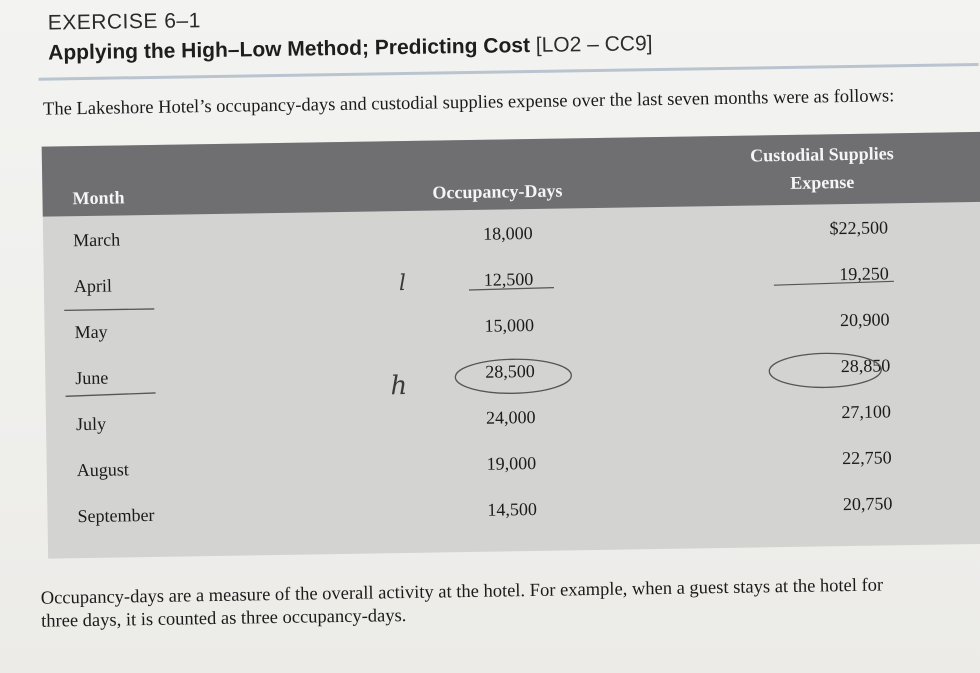 The height and width of the screenshot is (673, 980). What do you see at coordinates (513, 376) in the screenshot?
I see `high-occupancy-circle` at bounding box center [513, 376].